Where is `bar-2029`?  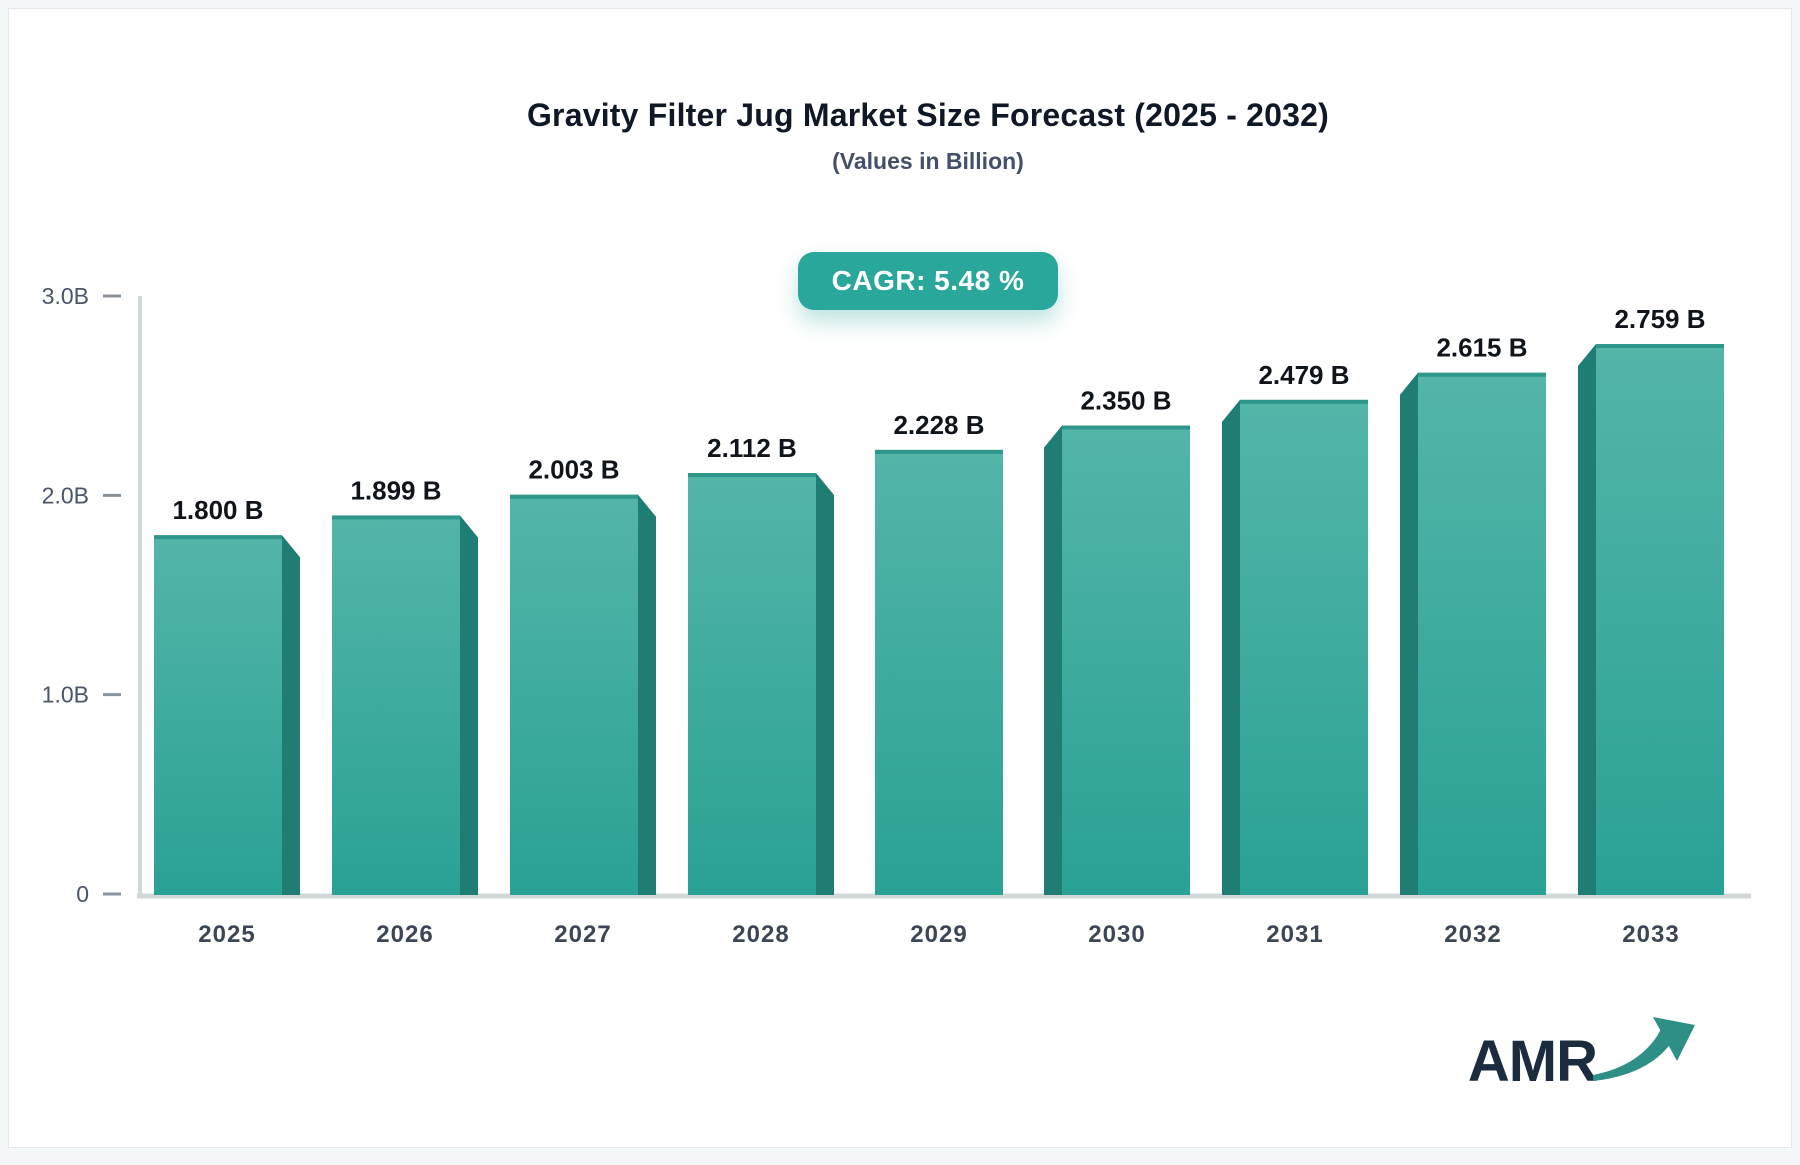 bar-2029 is located at coordinates (939, 672).